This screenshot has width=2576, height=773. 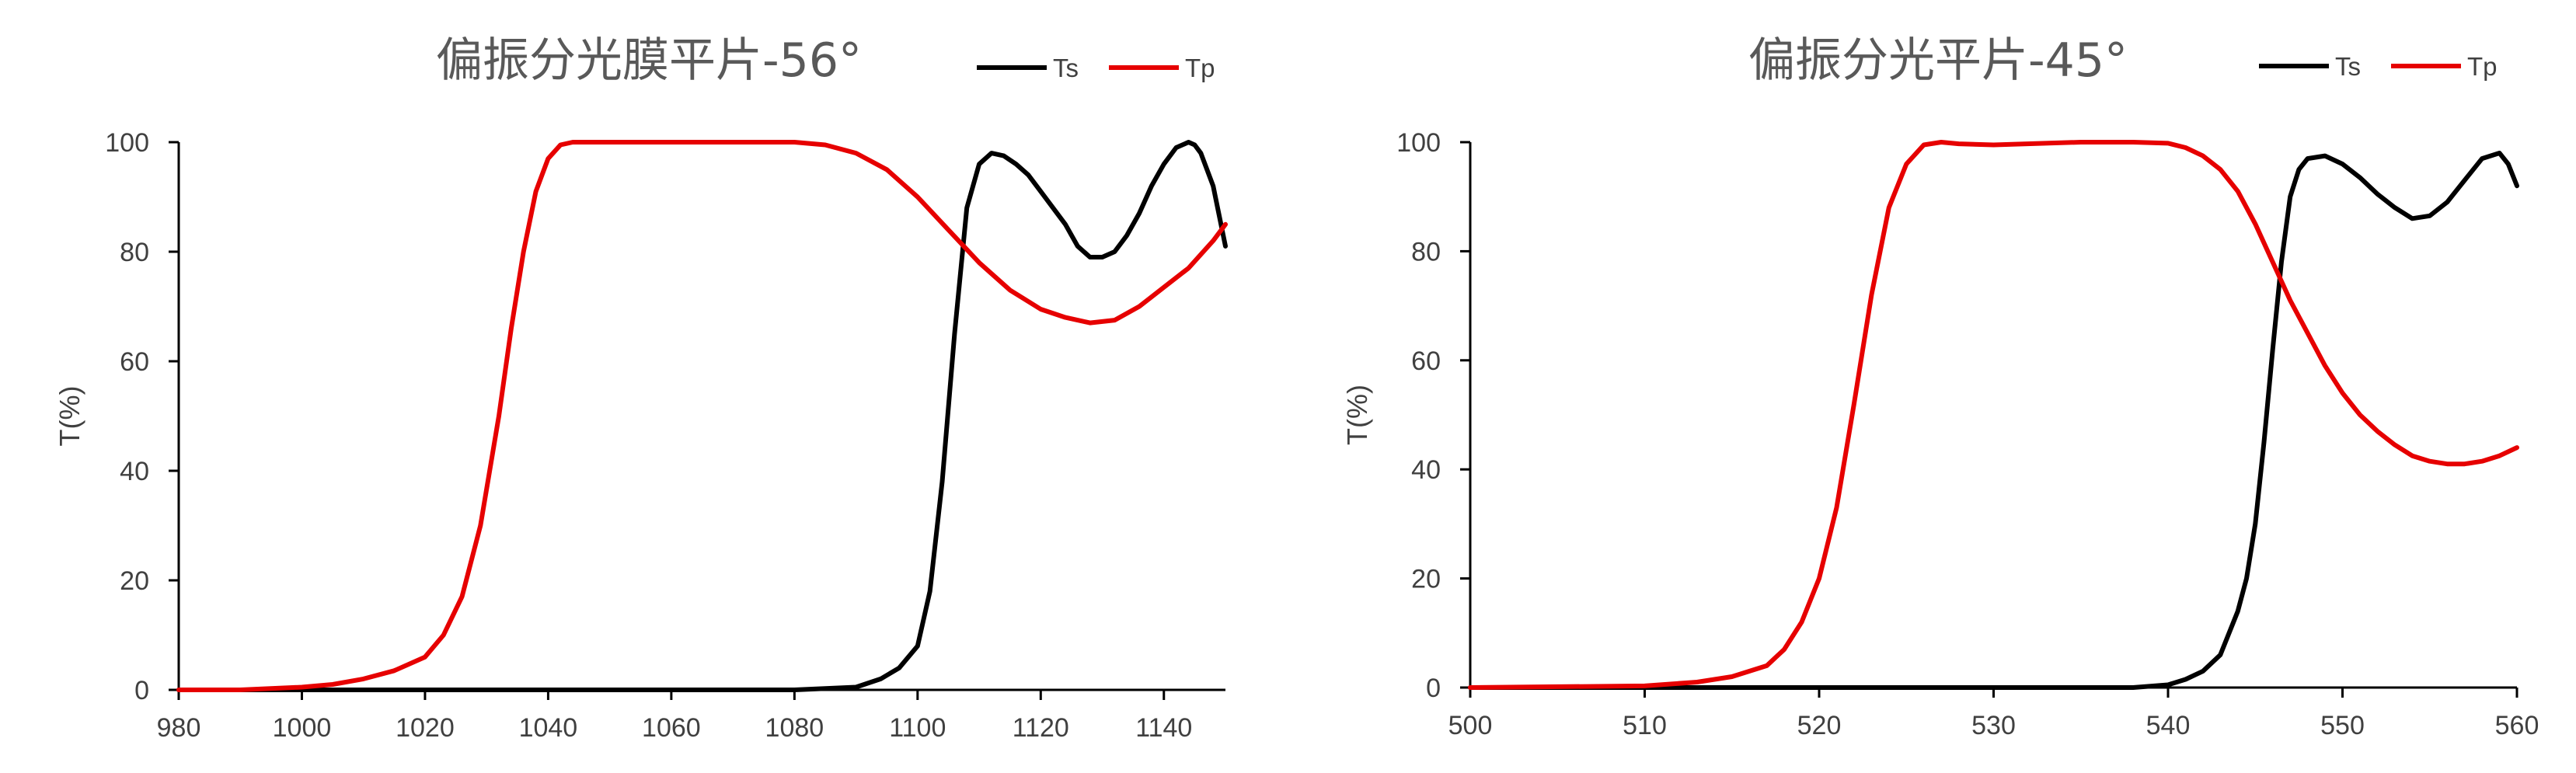 What do you see at coordinates (917, 728) in the screenshot?
I see `x-tick-label: 1100` at bounding box center [917, 728].